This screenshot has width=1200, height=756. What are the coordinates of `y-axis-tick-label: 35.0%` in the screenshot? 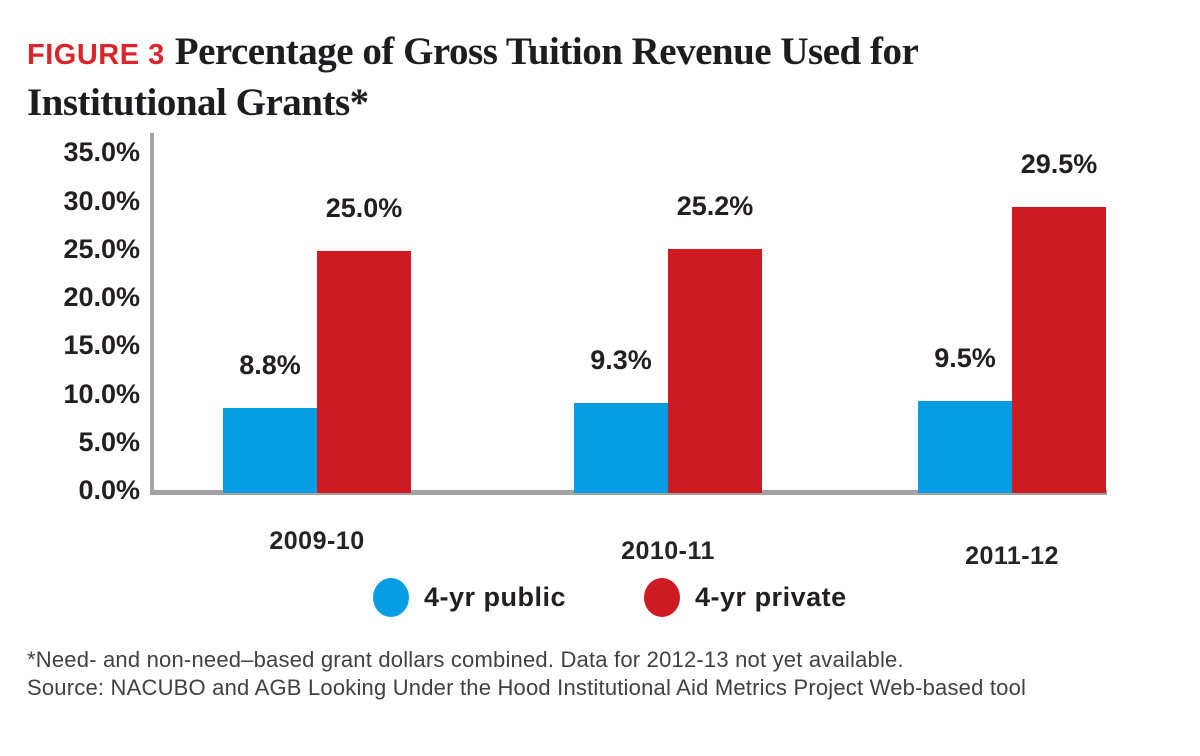 It's located at (101, 152).